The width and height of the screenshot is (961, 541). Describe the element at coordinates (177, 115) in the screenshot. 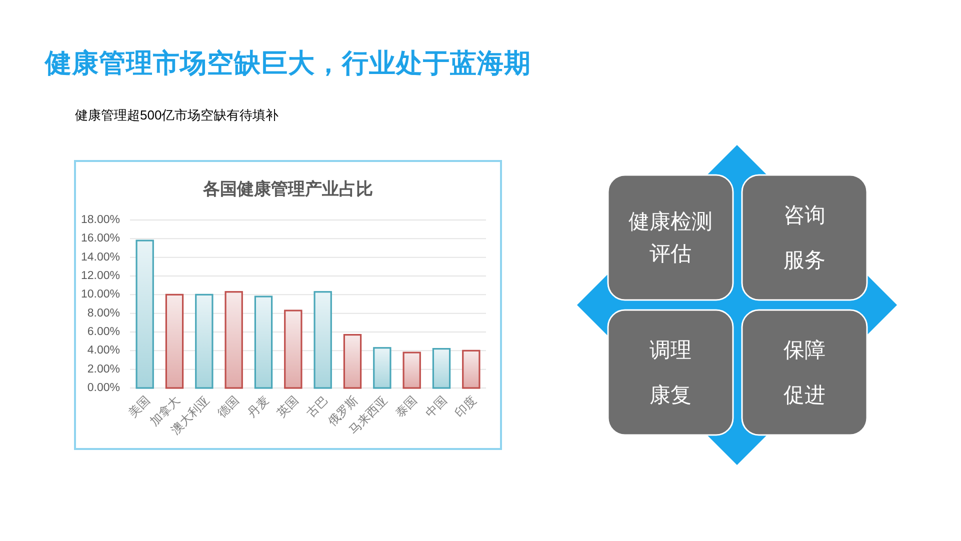

I see `annotation: 健康管理超500亿市场空缺有待填补` at that location.